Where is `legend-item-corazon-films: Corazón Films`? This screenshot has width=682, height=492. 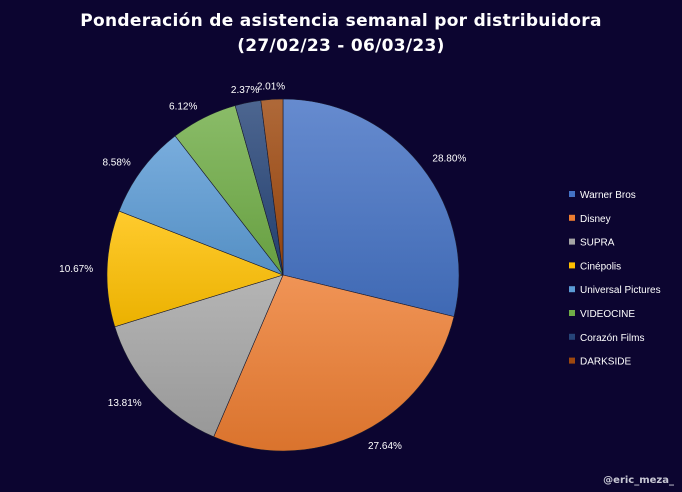
legend-item-corazon-films: Corazón Films is located at coordinates (606, 338).